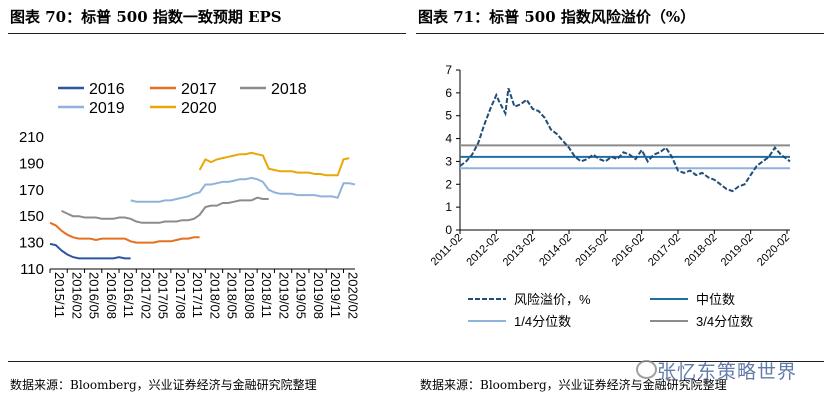  What do you see at coordinates (232, 295) in the screenshot?
I see `eps-x-tick-label: 2018/05` at bounding box center [232, 295].